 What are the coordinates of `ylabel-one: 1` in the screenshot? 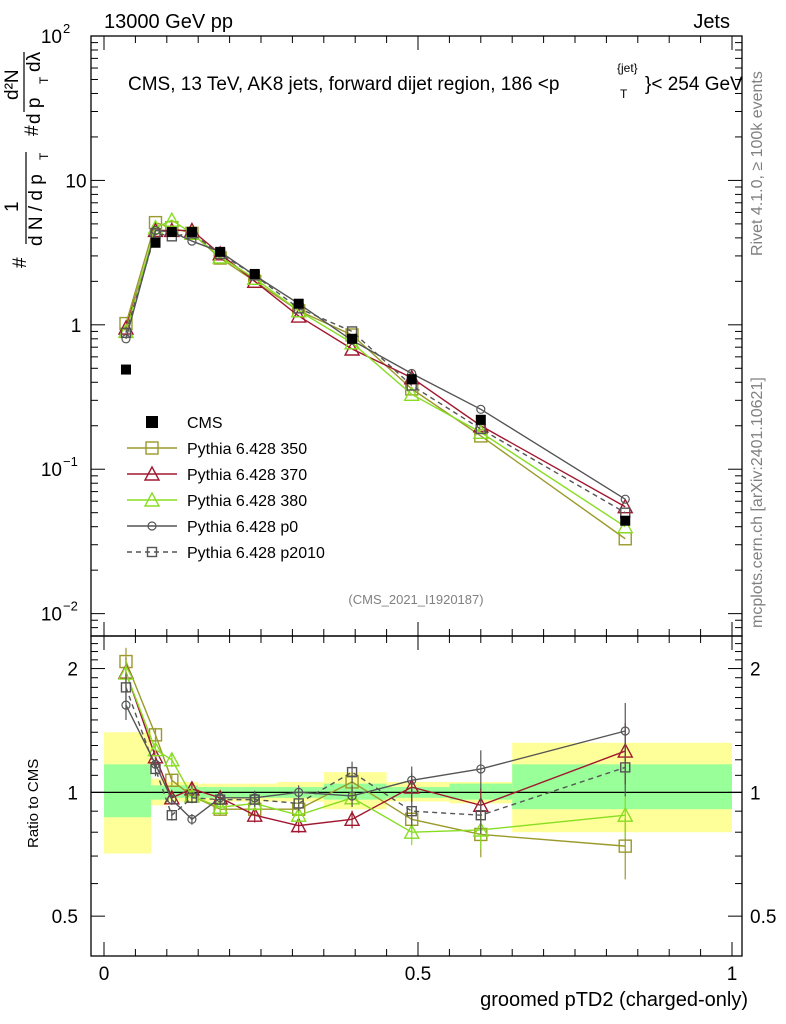 It's located at (12, 206).